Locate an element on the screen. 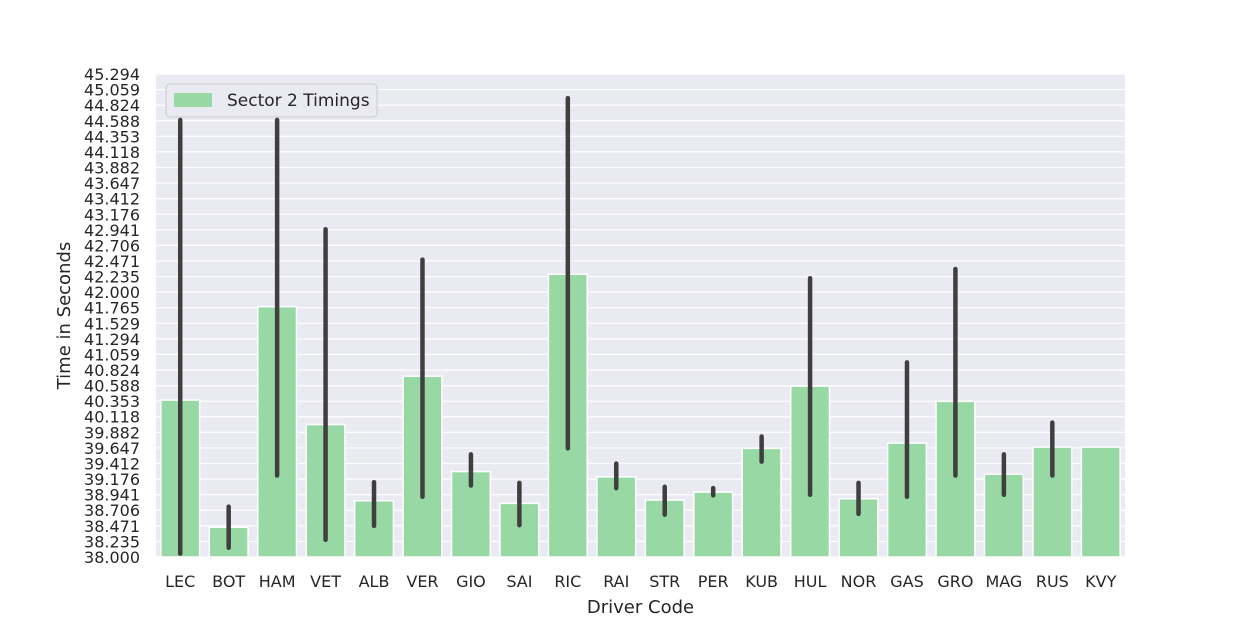 The height and width of the screenshot is (625, 1250). x-tick-label: PER is located at coordinates (713, 581).